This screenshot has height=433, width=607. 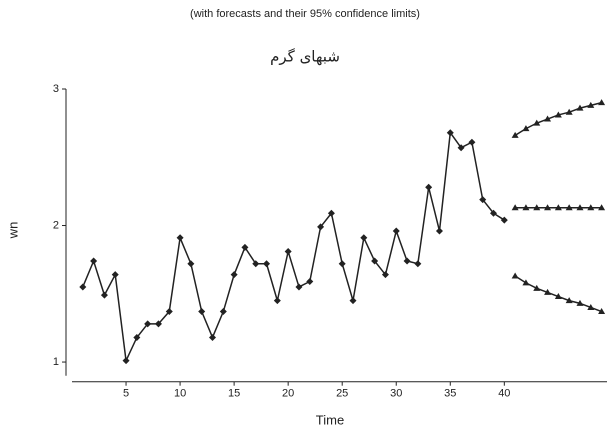 What do you see at coordinates (180, 394) in the screenshot?
I see `x-tick-label: 10` at bounding box center [180, 394].